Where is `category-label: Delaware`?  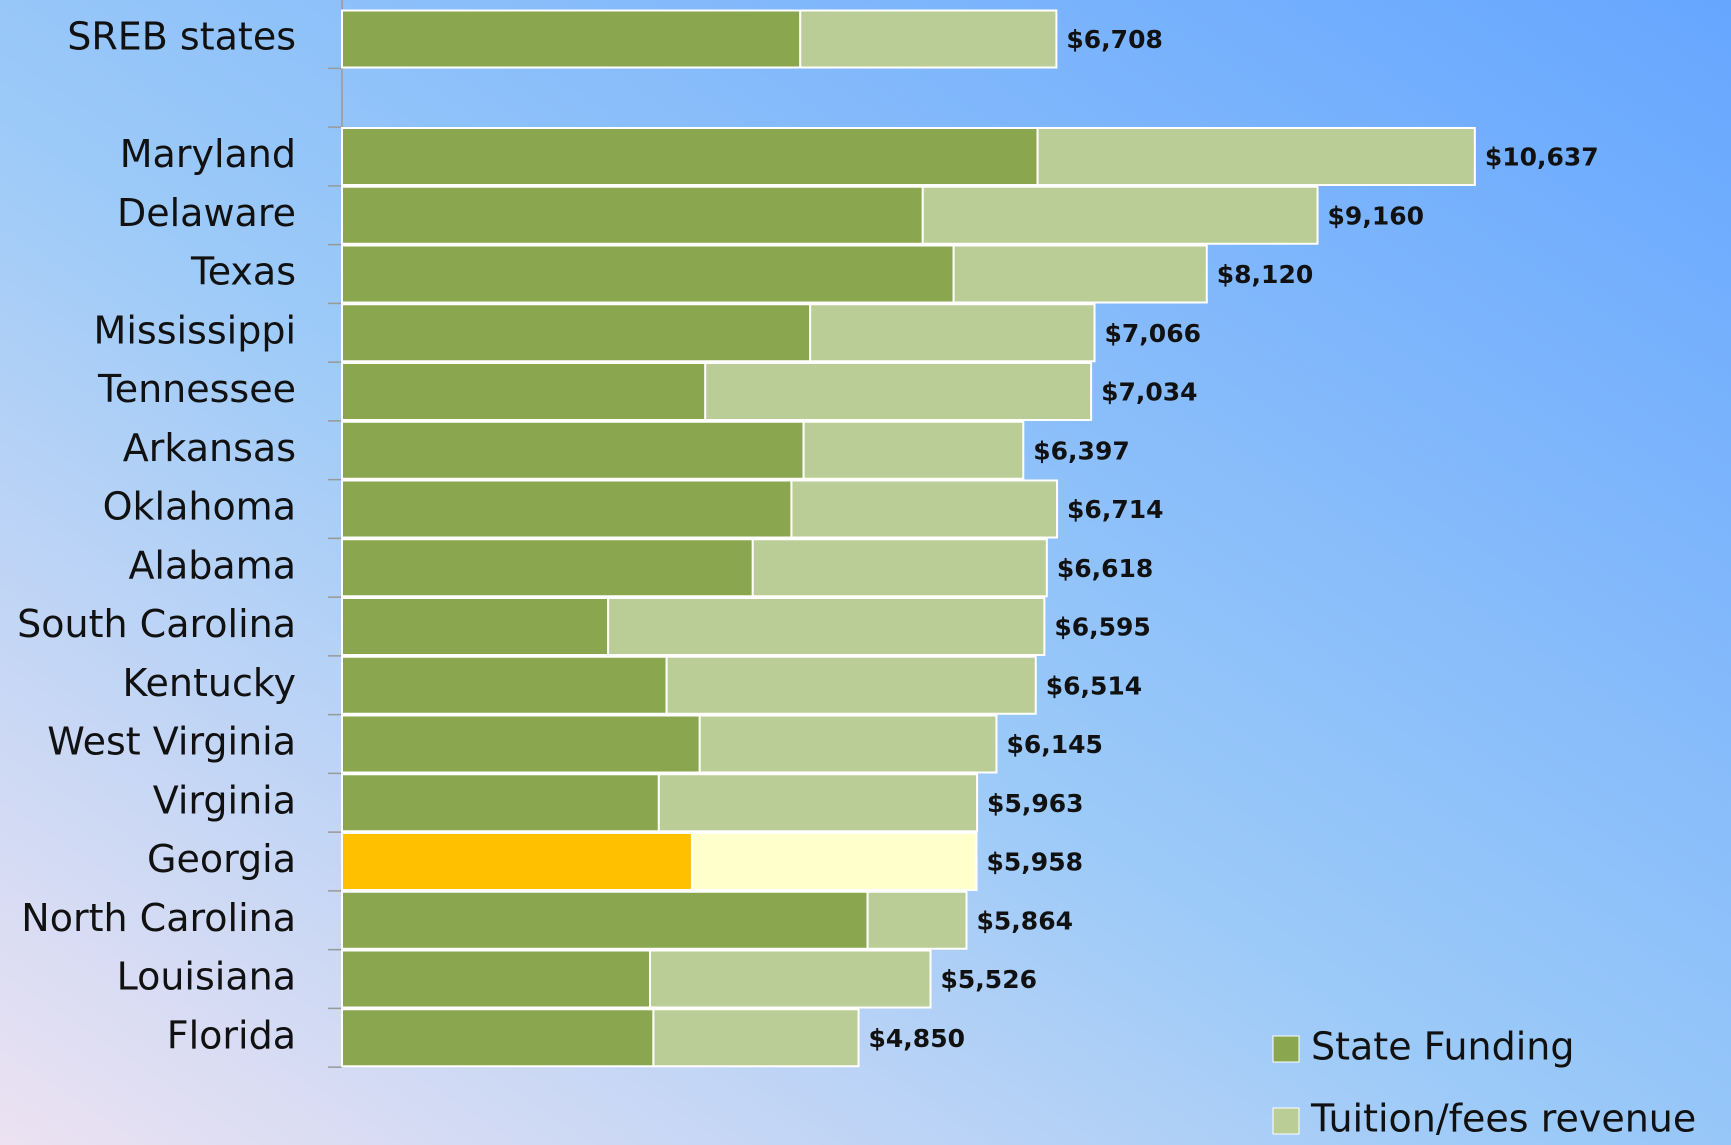
category-label: Delaware is located at coordinates (206, 213).